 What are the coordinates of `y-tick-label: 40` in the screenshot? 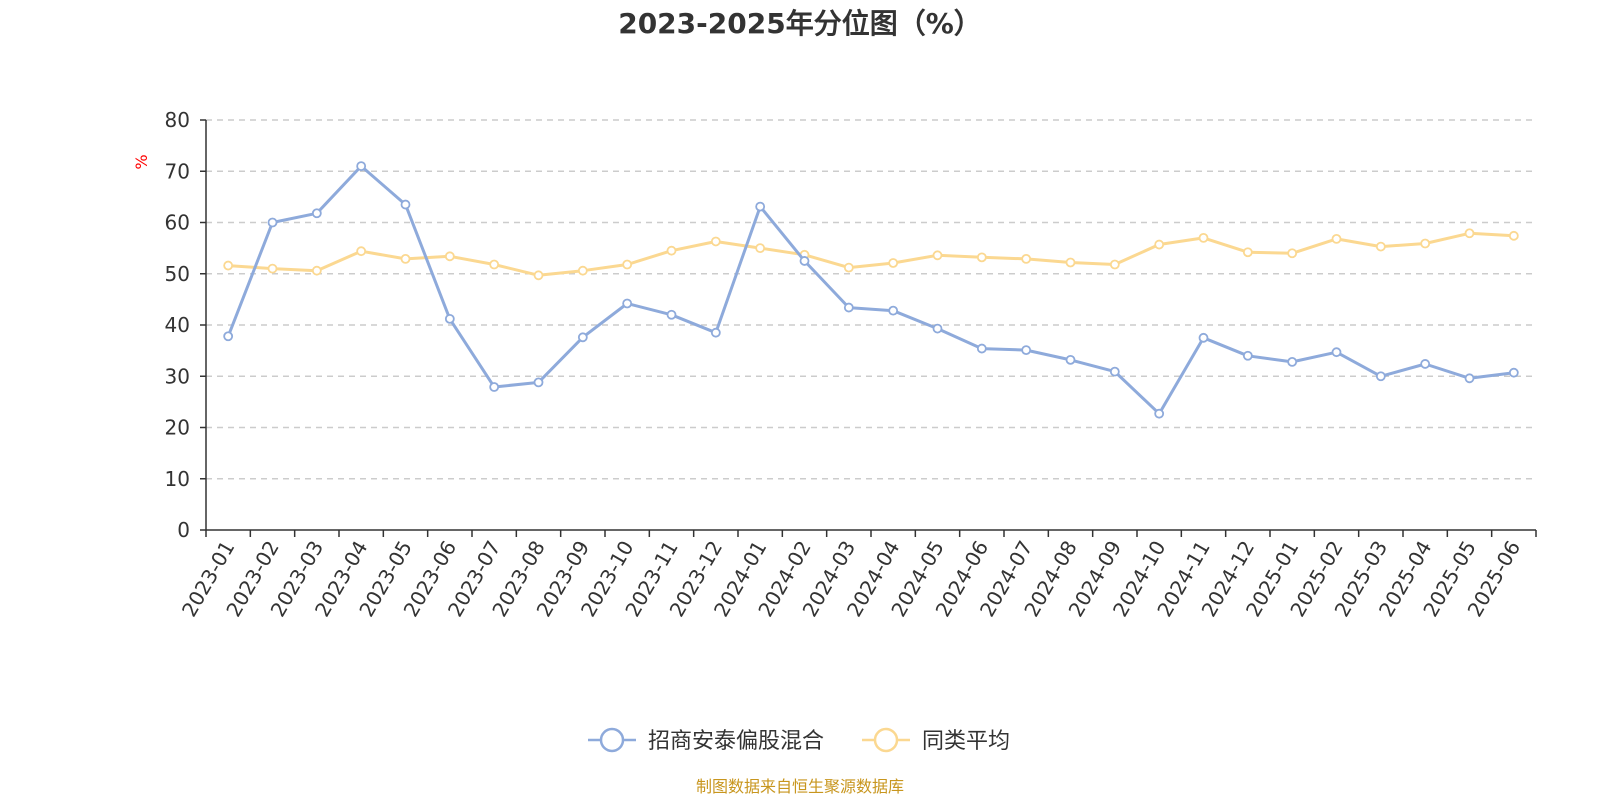 It's located at (177, 325).